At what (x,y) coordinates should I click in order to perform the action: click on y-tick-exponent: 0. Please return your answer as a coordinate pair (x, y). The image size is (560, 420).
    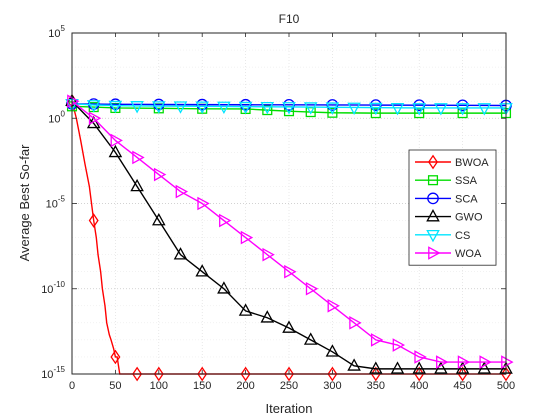
    Looking at the image, I should click on (63, 113).